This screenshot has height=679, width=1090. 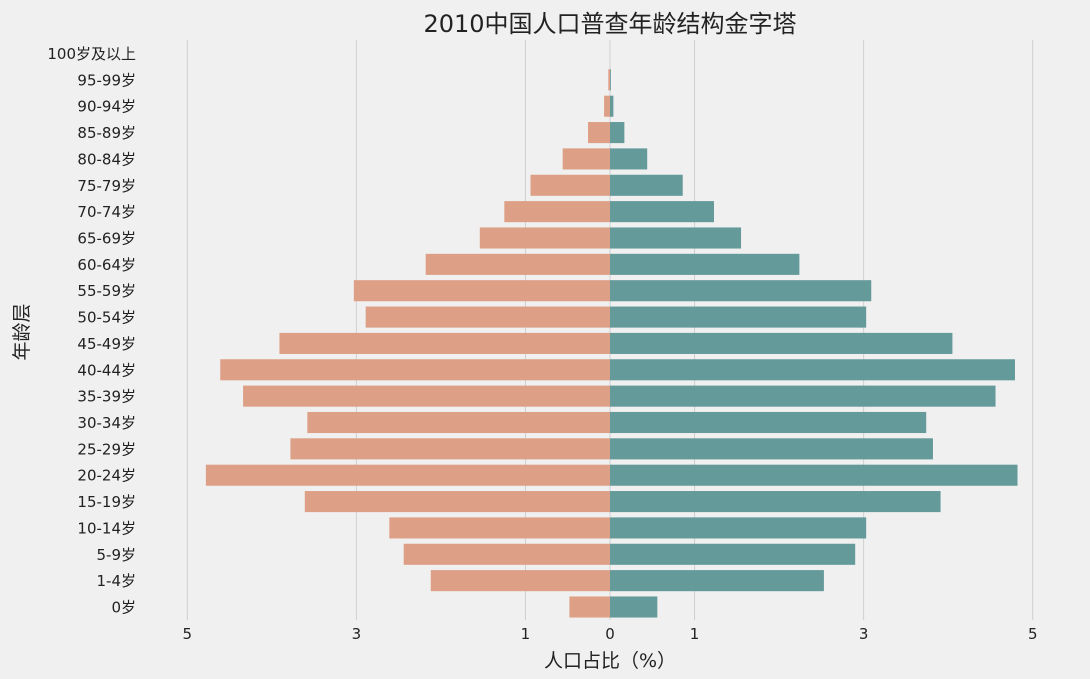 What do you see at coordinates (106, 397) in the screenshot?
I see `y-tick-label: 35-39岁` at bounding box center [106, 397].